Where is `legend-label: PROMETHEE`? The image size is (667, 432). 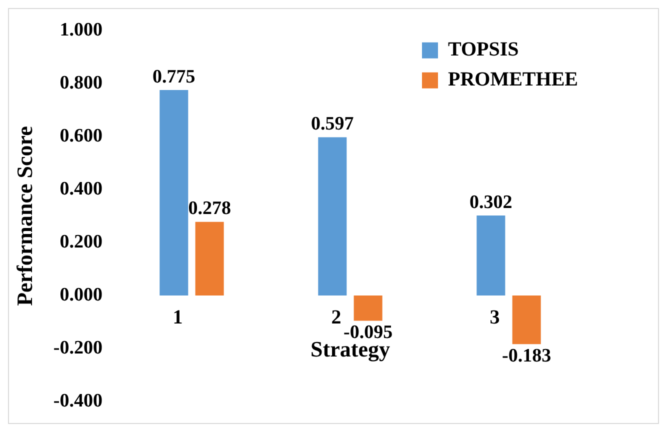
legend-label: PROMETHEE is located at coordinates (513, 79).